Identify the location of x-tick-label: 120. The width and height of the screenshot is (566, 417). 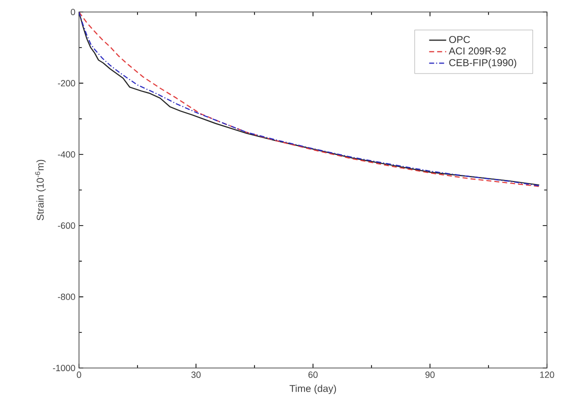
(547, 375).